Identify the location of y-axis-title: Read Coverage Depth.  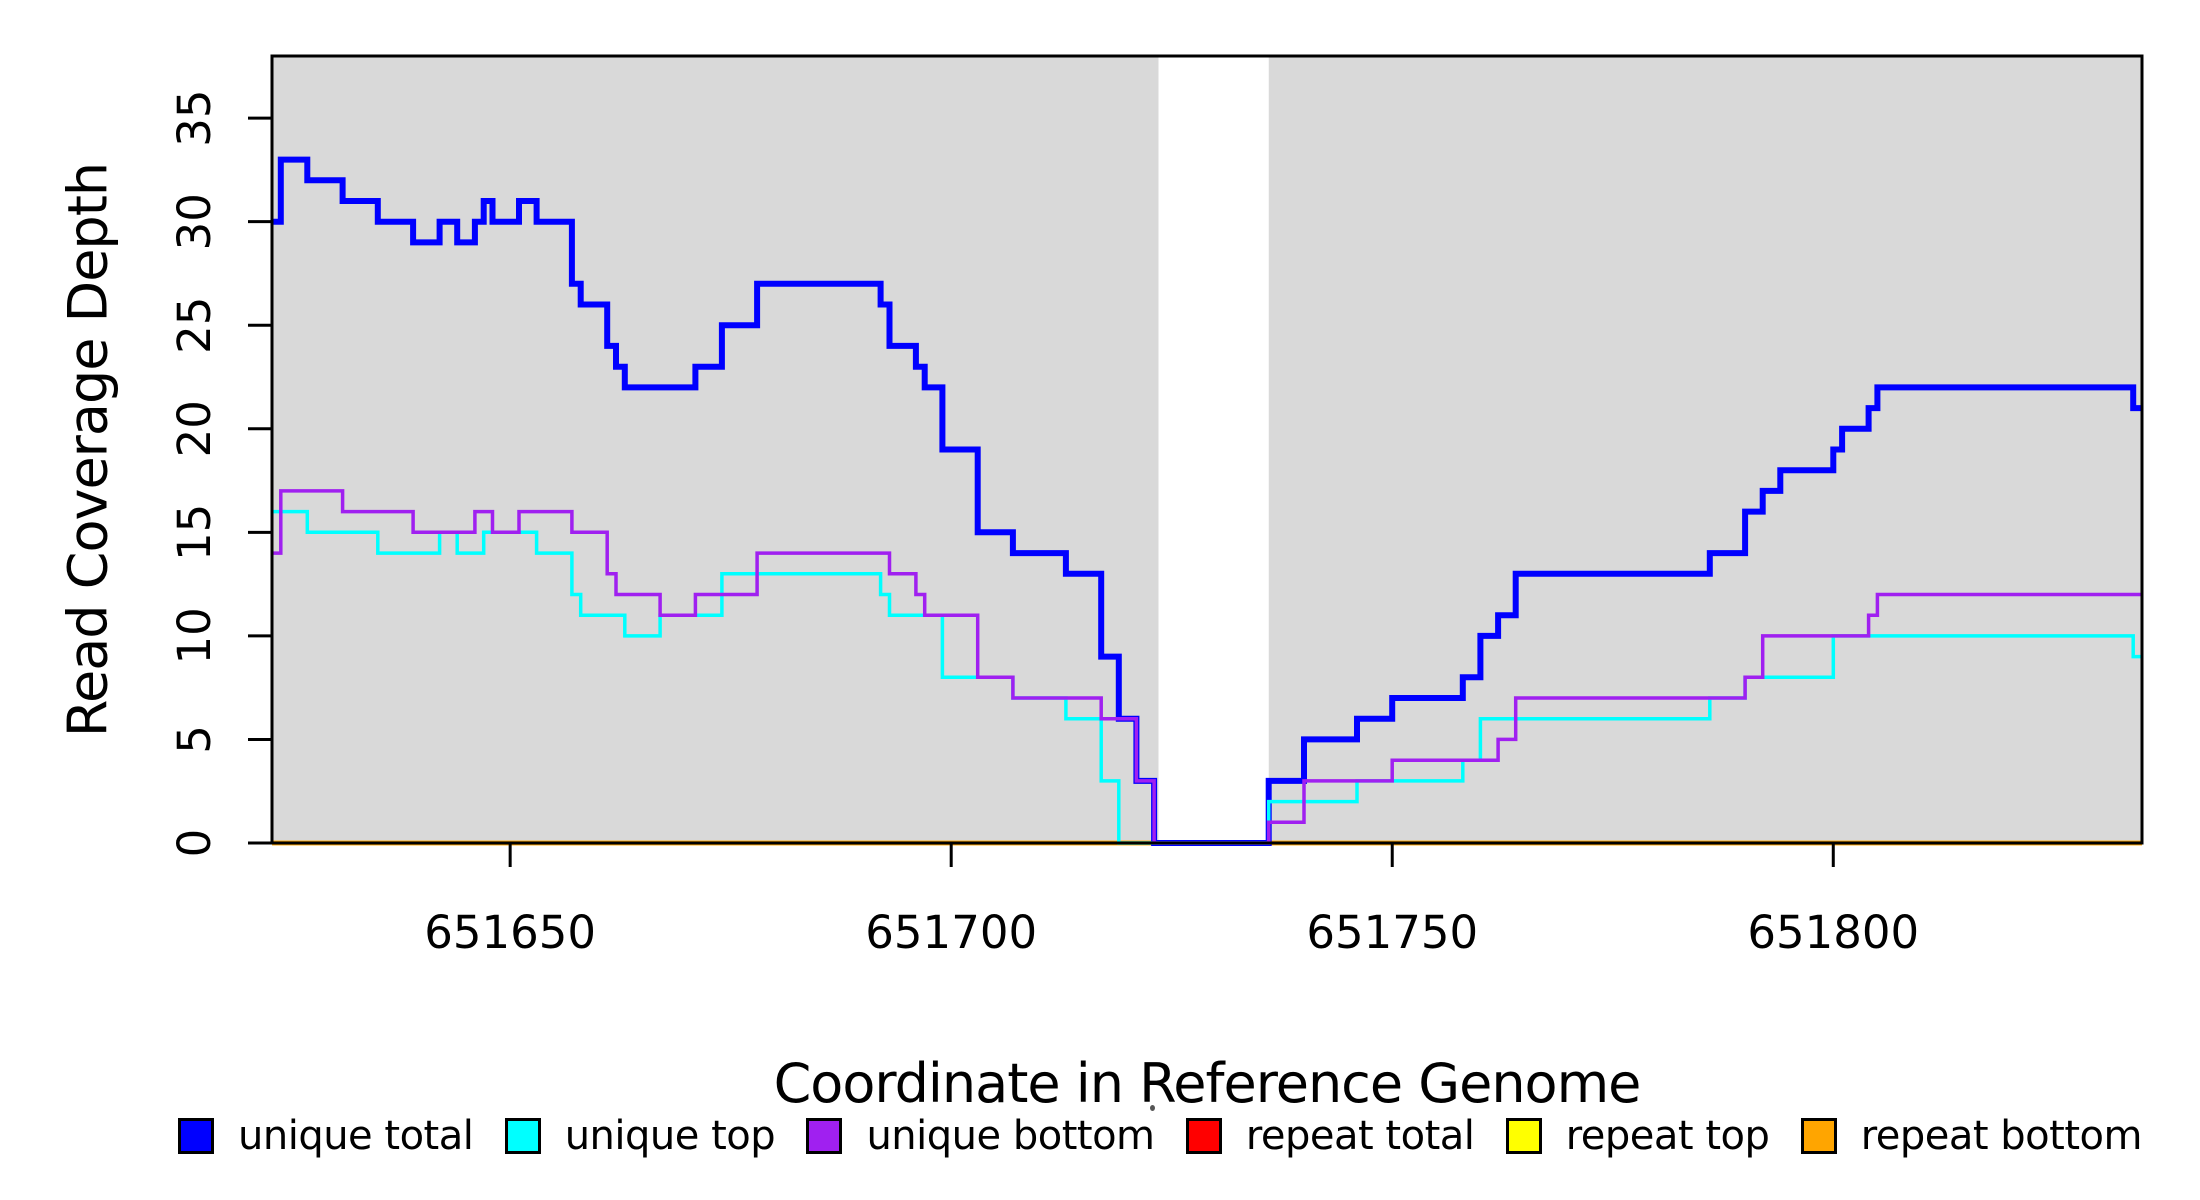
(88, 450).